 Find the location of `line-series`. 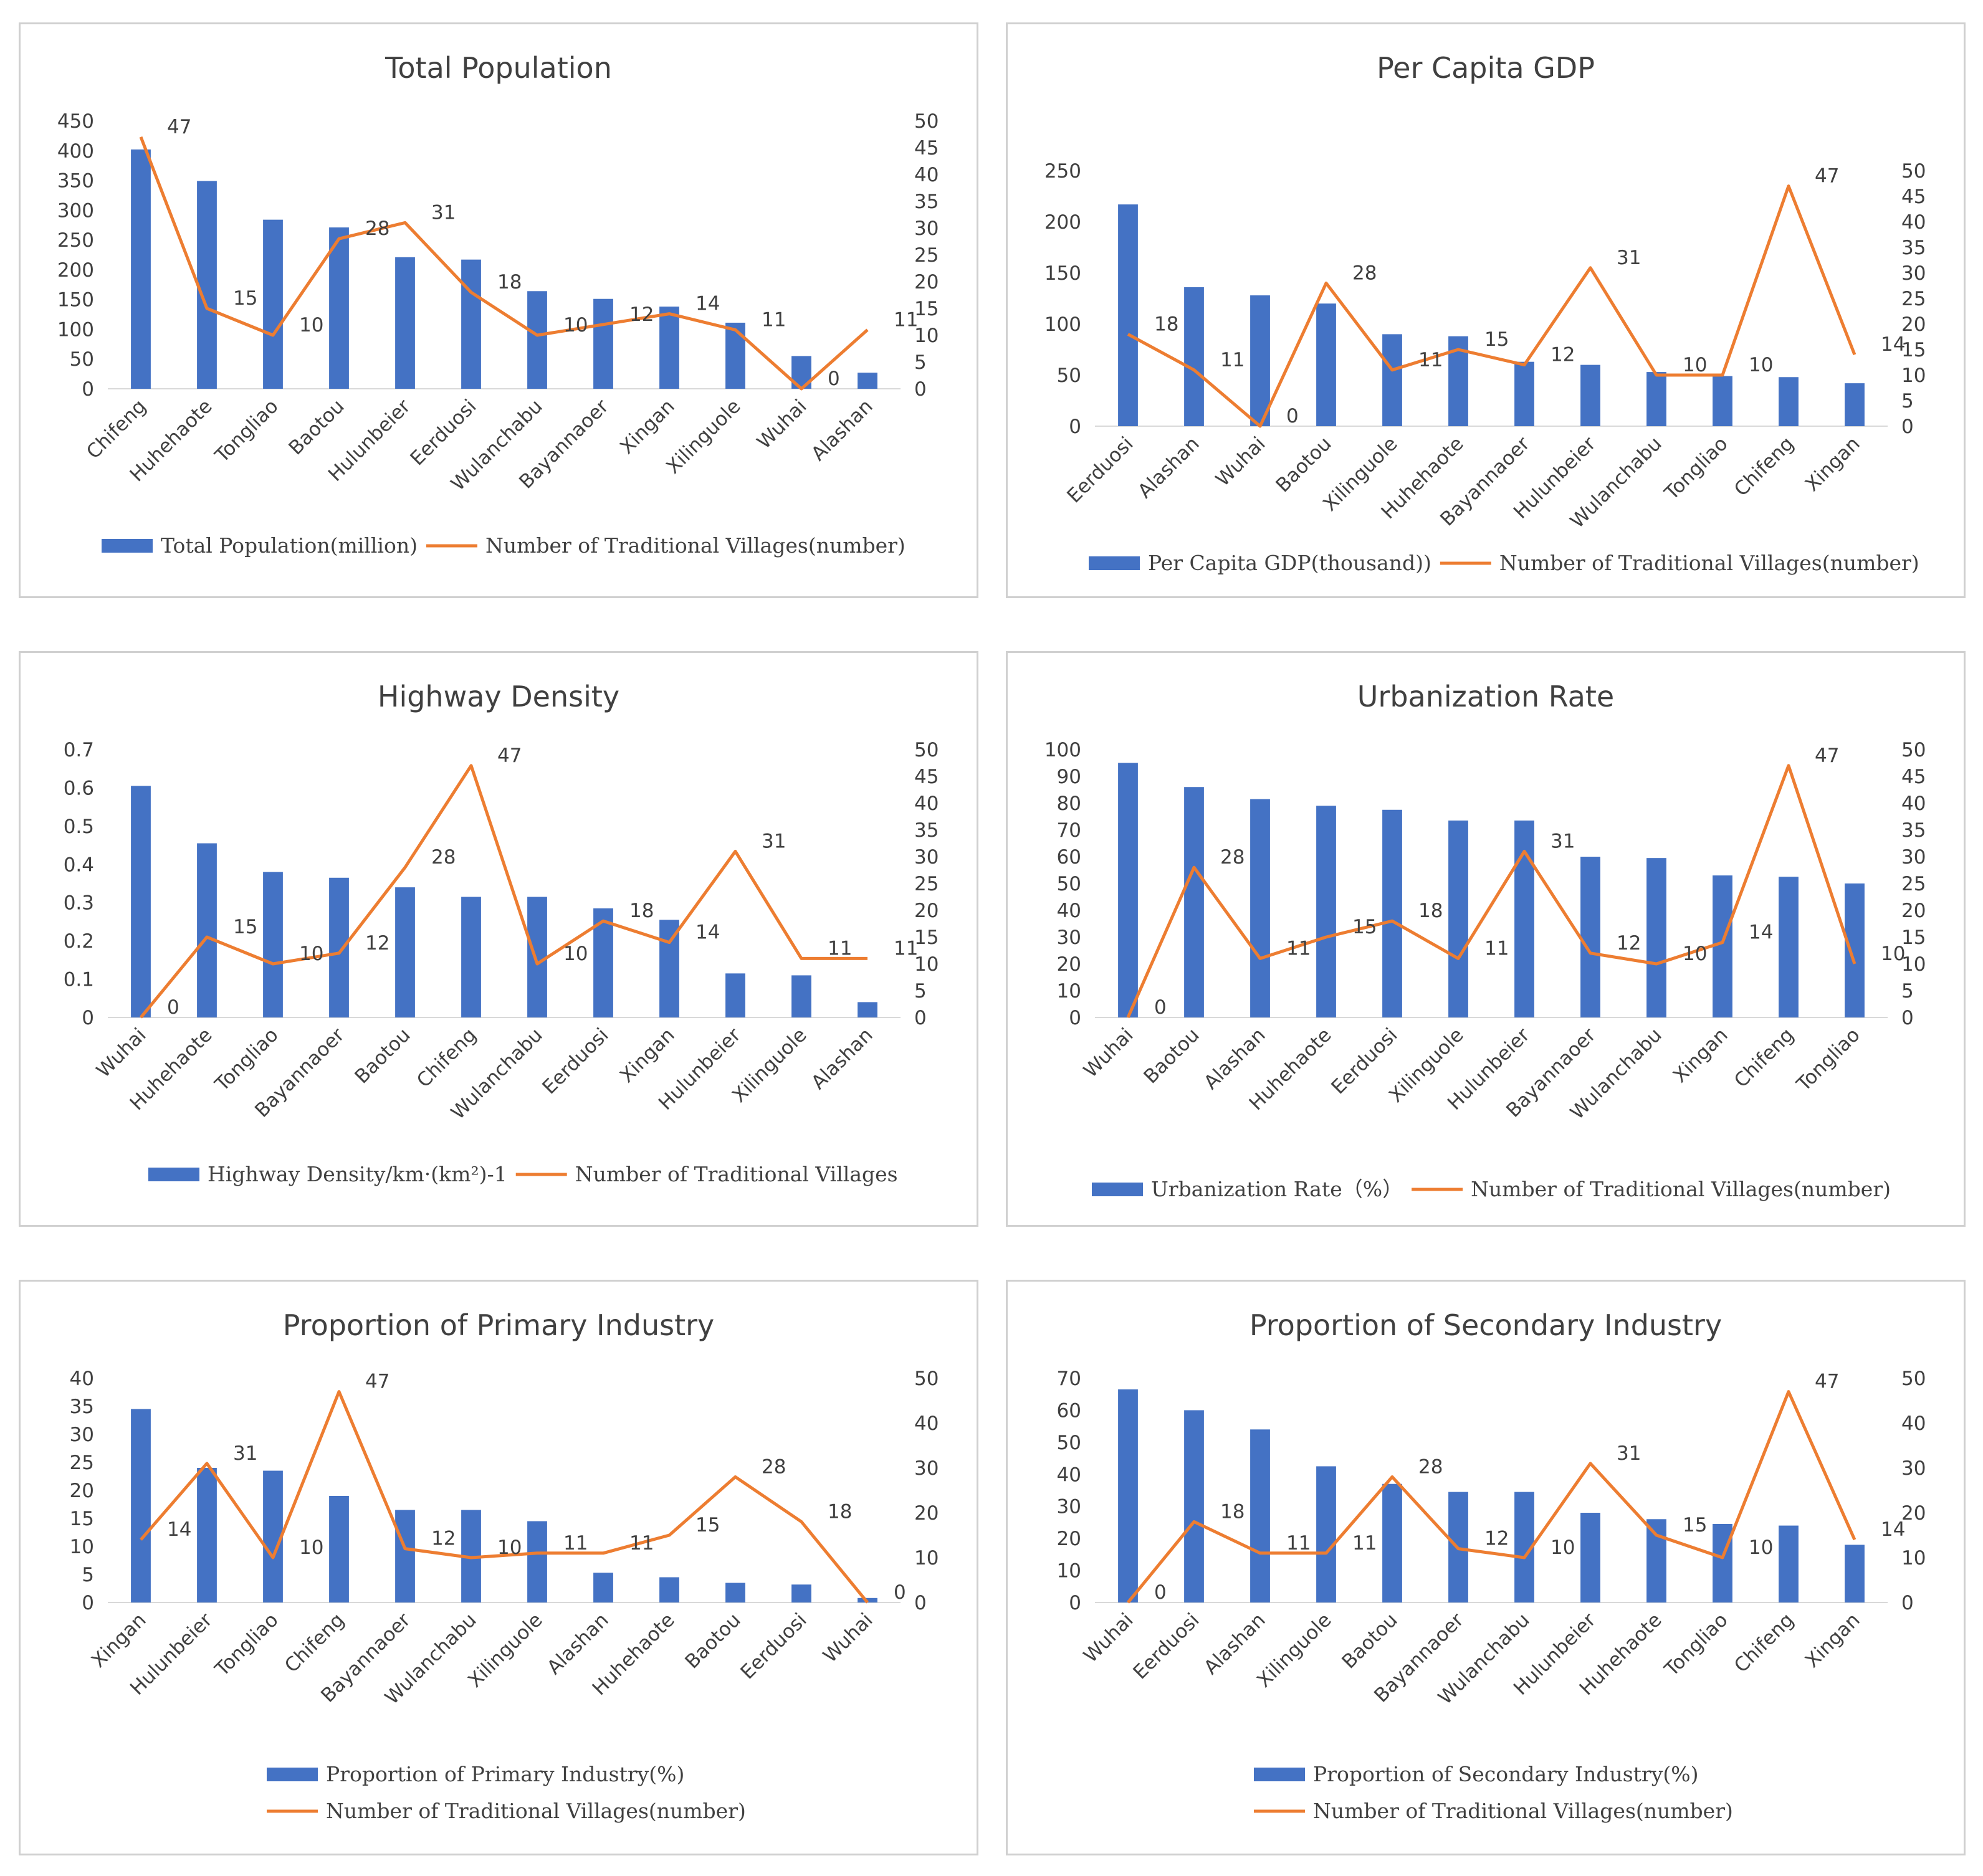

line-series is located at coordinates (503, 891).